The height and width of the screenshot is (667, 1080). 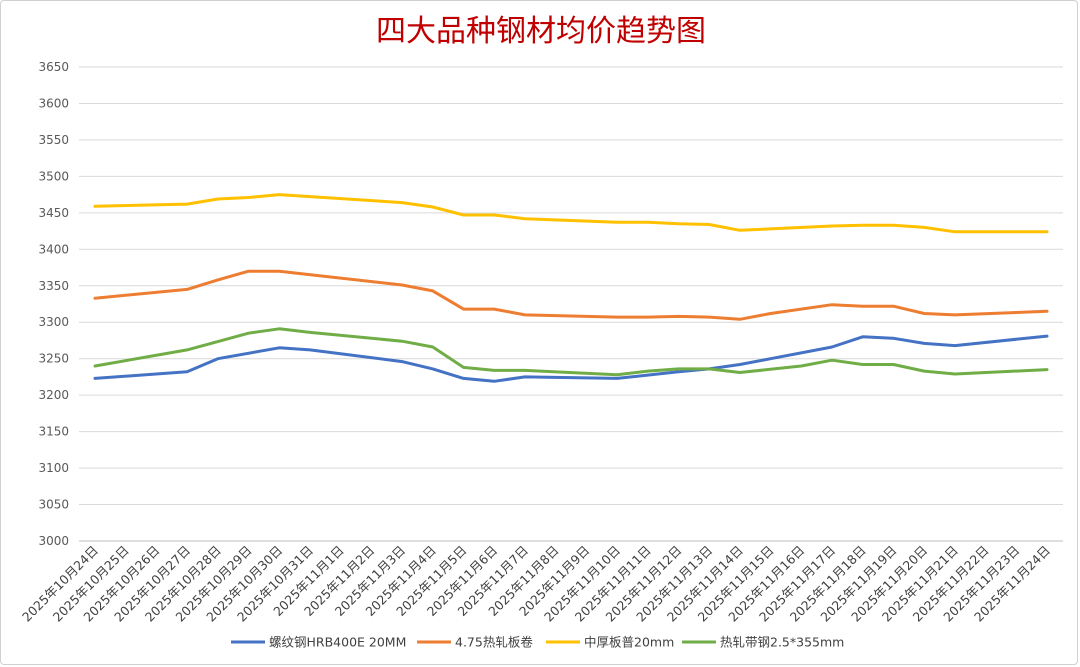 I want to click on y-tick-label: 3650, so click(x=53, y=67).